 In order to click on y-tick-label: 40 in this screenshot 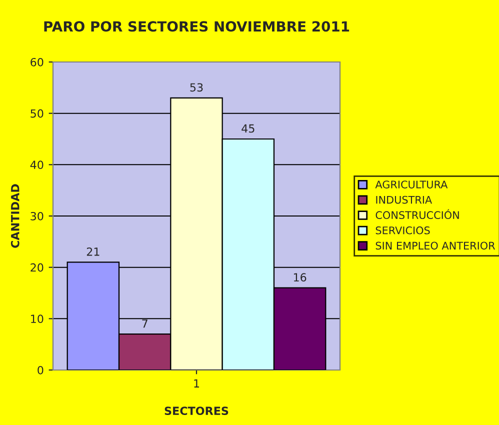, I will do `click(37, 165)`.